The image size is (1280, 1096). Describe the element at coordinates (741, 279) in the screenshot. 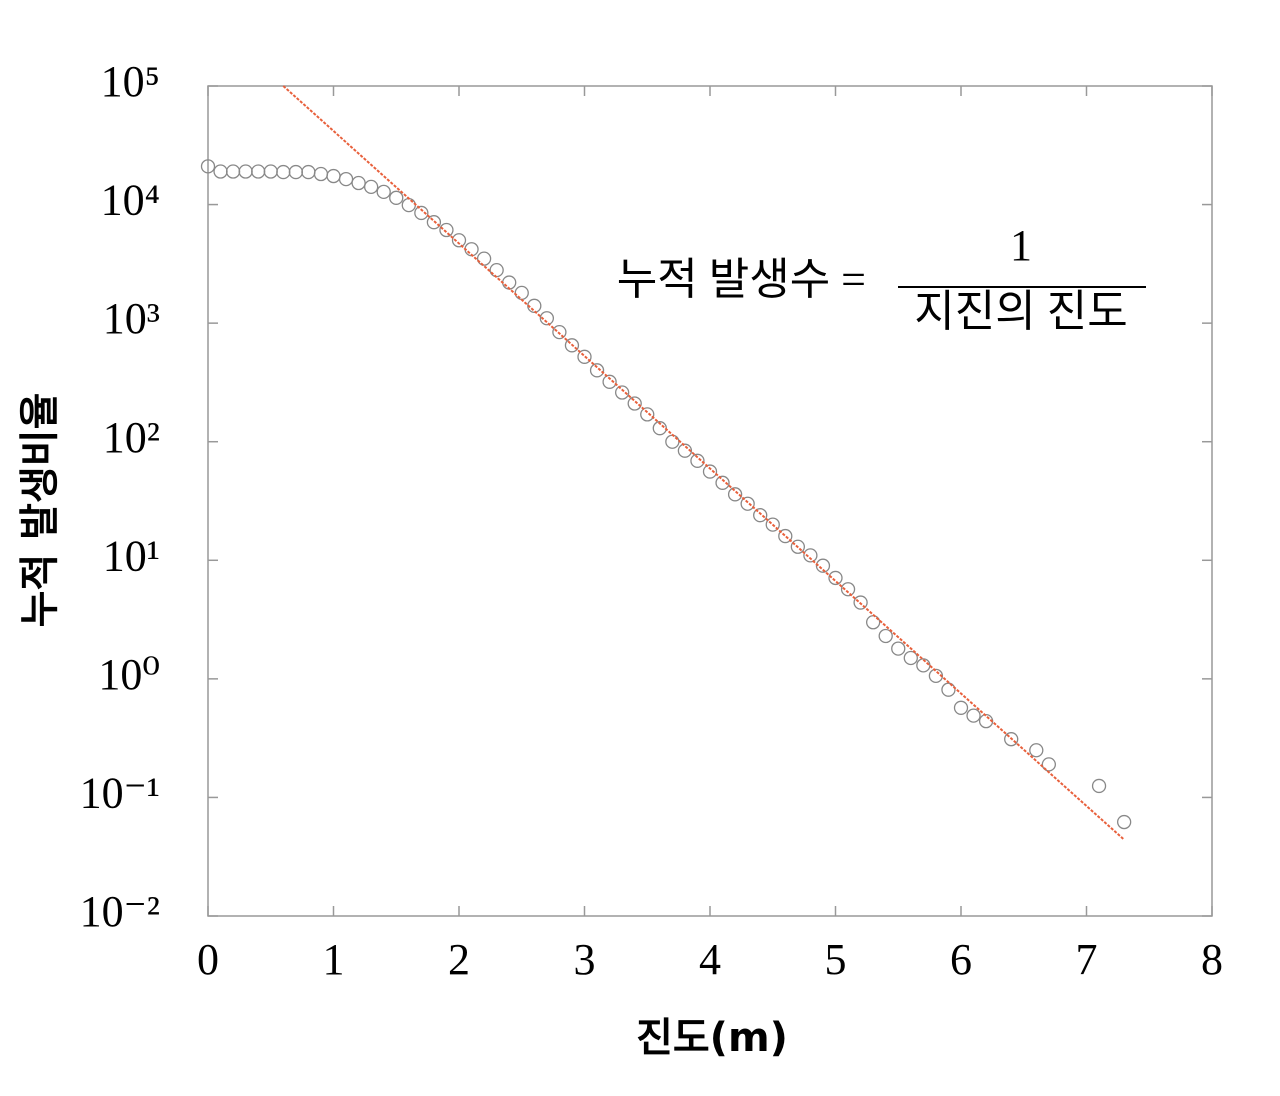

I see `annotation-lhs: 누적 발생수 =` at that location.